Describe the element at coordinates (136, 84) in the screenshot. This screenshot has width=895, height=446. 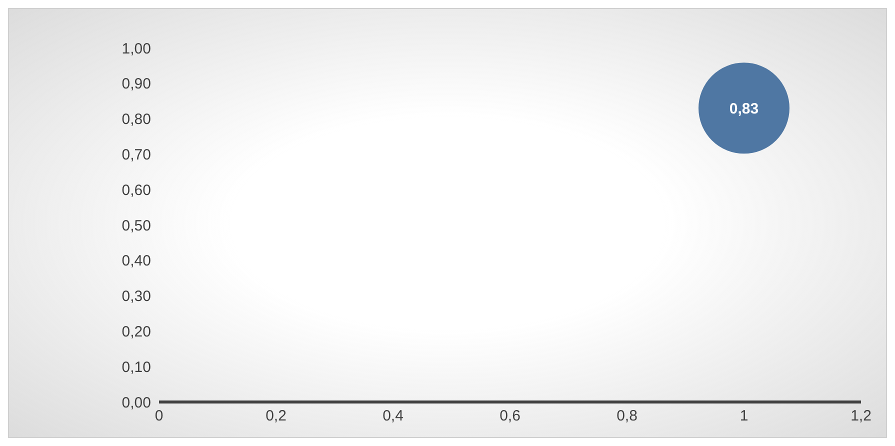
I see `y-tick-label: 0,90` at that location.